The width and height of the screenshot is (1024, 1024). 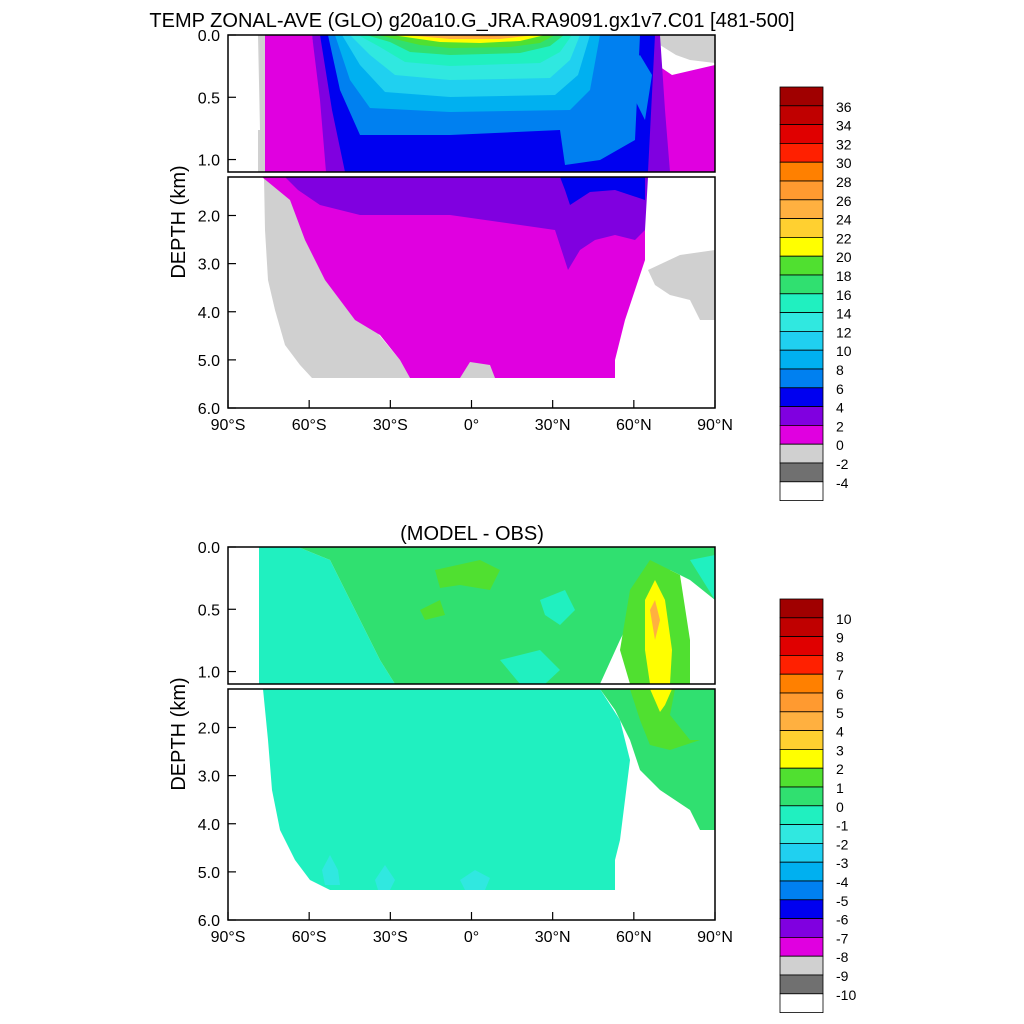 What do you see at coordinates (467, 575) in the screenshot?
I see `bottom-upper-lime` at bounding box center [467, 575].